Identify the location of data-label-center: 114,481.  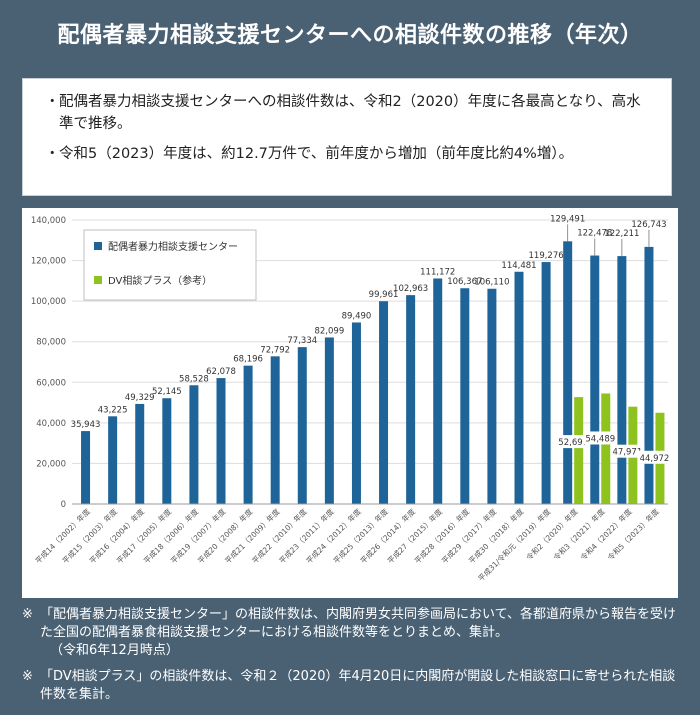
(518, 266).